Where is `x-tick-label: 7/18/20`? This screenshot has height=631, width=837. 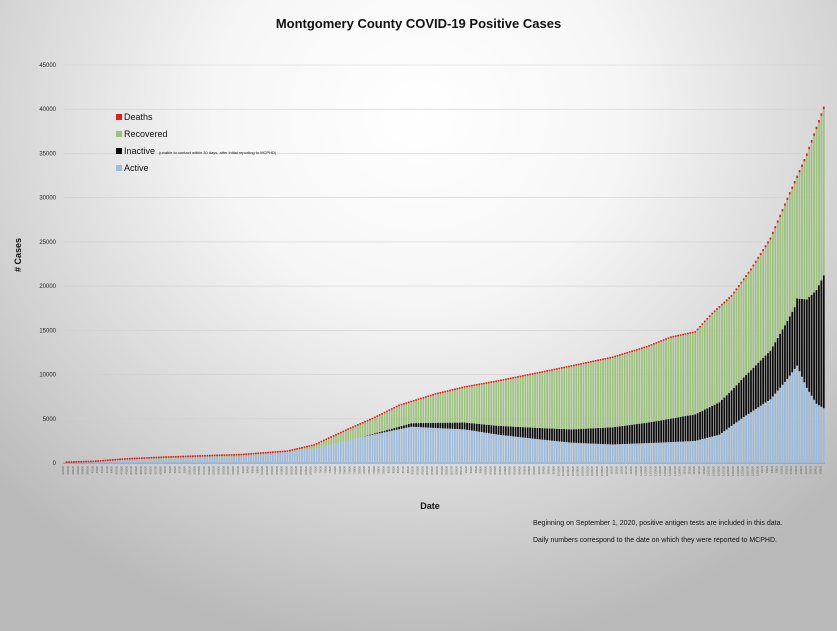 x-tick-label: 7/18/20 is located at coordinates (354, 469).